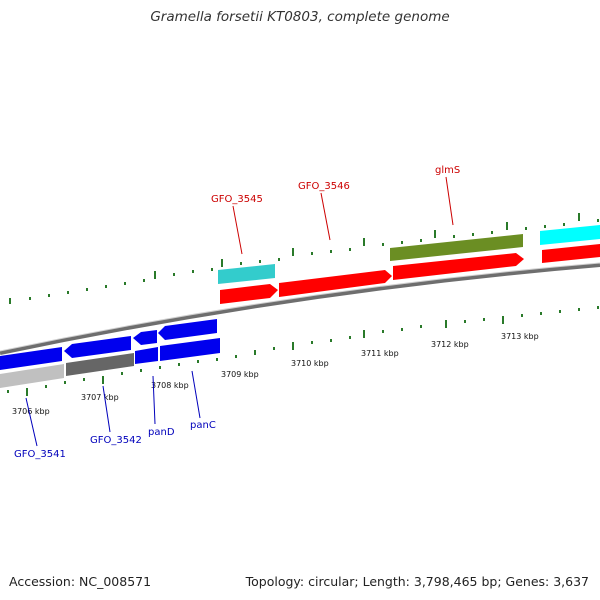 This screenshot has height=600, width=600. I want to click on gene-GFO_3542-grey, so click(100, 364).